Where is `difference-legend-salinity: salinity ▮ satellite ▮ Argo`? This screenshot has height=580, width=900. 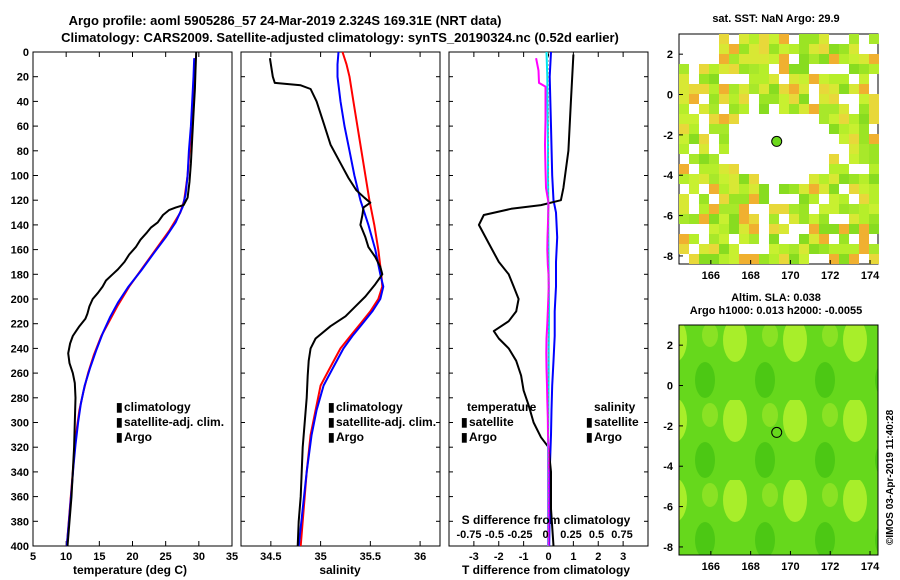
difference-legend-salinity: salinity ▮ satellite ▮ Argo is located at coordinates (612, 422).